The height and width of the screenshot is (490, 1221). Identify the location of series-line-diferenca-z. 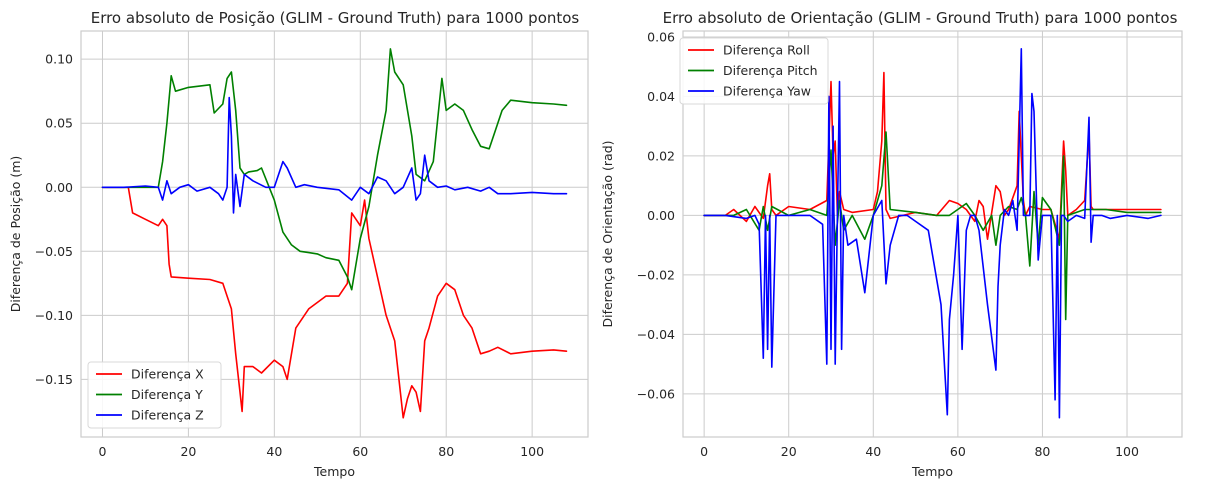
(334, 155).